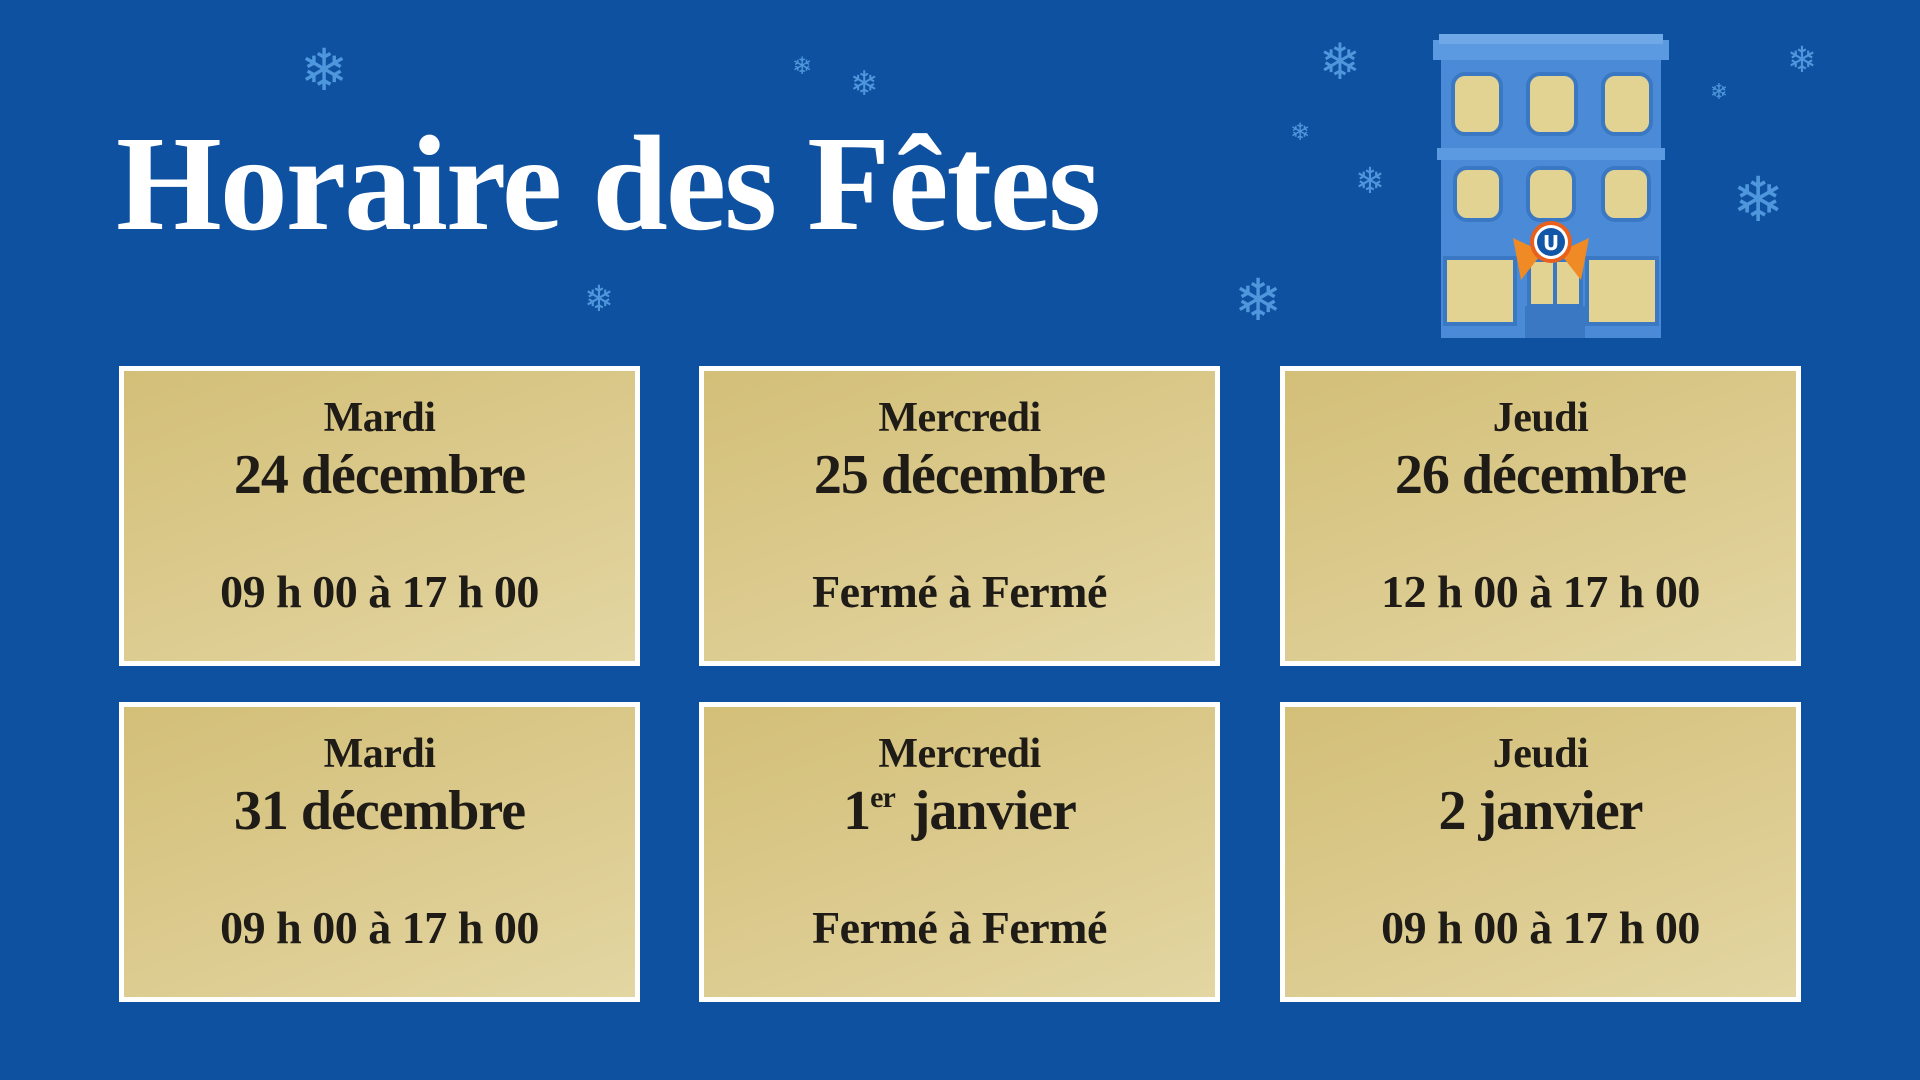 The height and width of the screenshot is (1080, 1920). I want to click on schedule-card: Mardi 31 décembre 09 h 00 à 17 h 00, so click(379, 852).